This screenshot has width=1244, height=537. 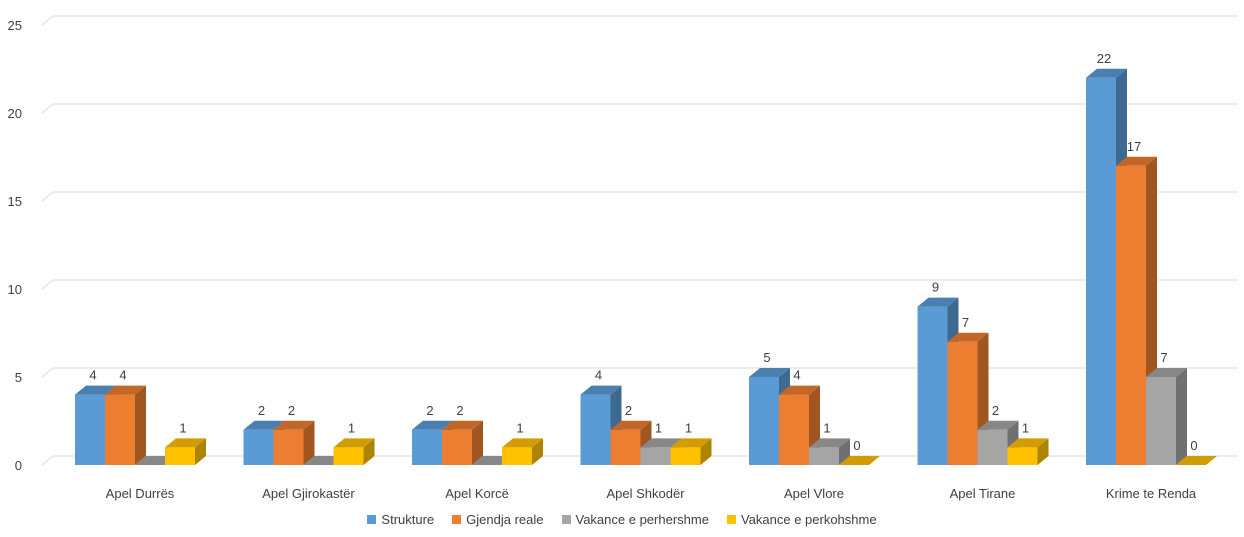 What do you see at coordinates (859, 460) in the screenshot?
I see `bar-flat` at bounding box center [859, 460].